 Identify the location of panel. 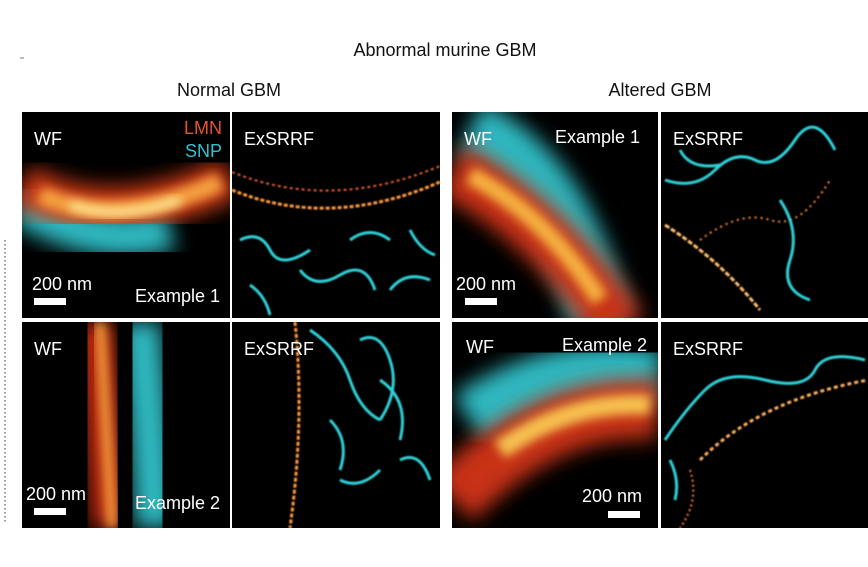
(336, 215).